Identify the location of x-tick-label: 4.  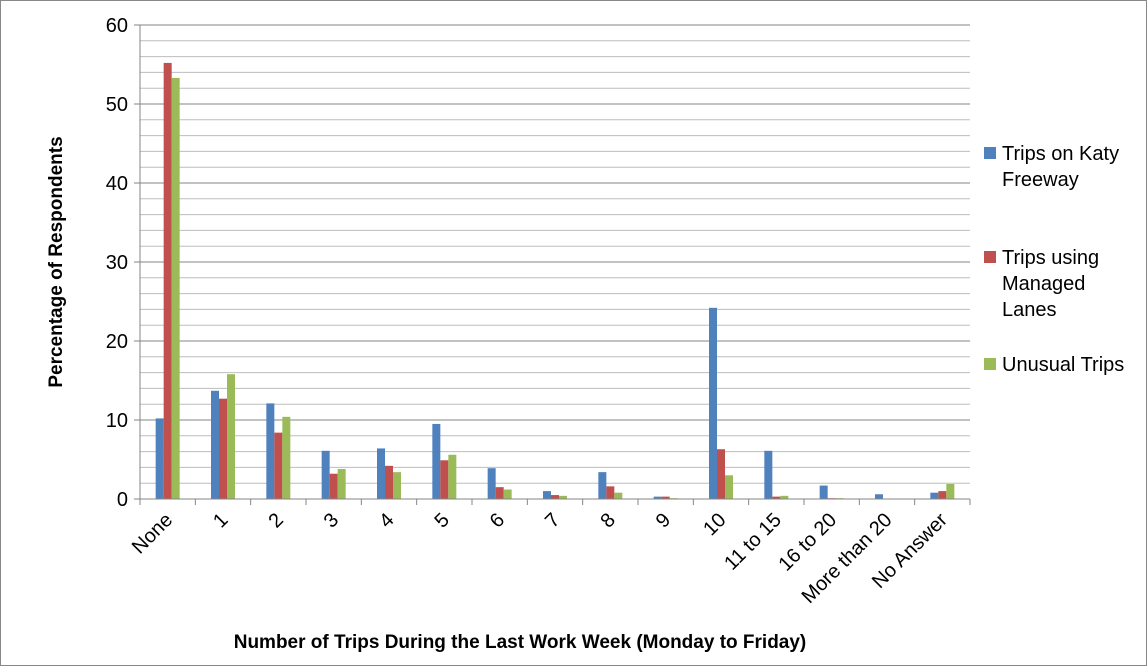
(386, 520).